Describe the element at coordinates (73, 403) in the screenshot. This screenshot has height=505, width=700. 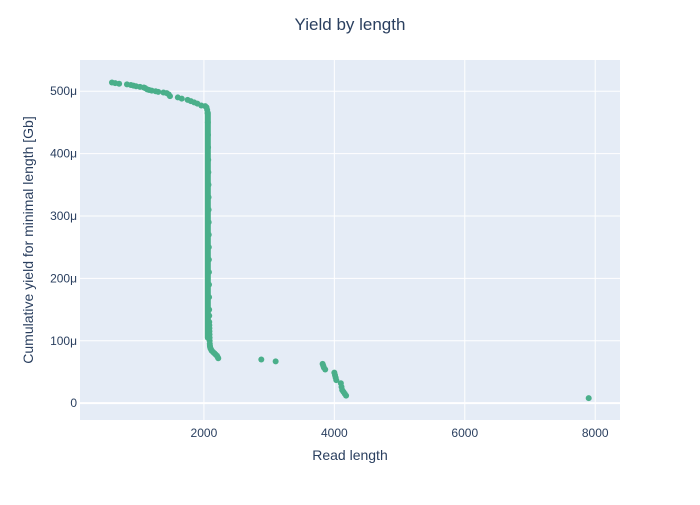
I see `y-tick-label: 0` at that location.